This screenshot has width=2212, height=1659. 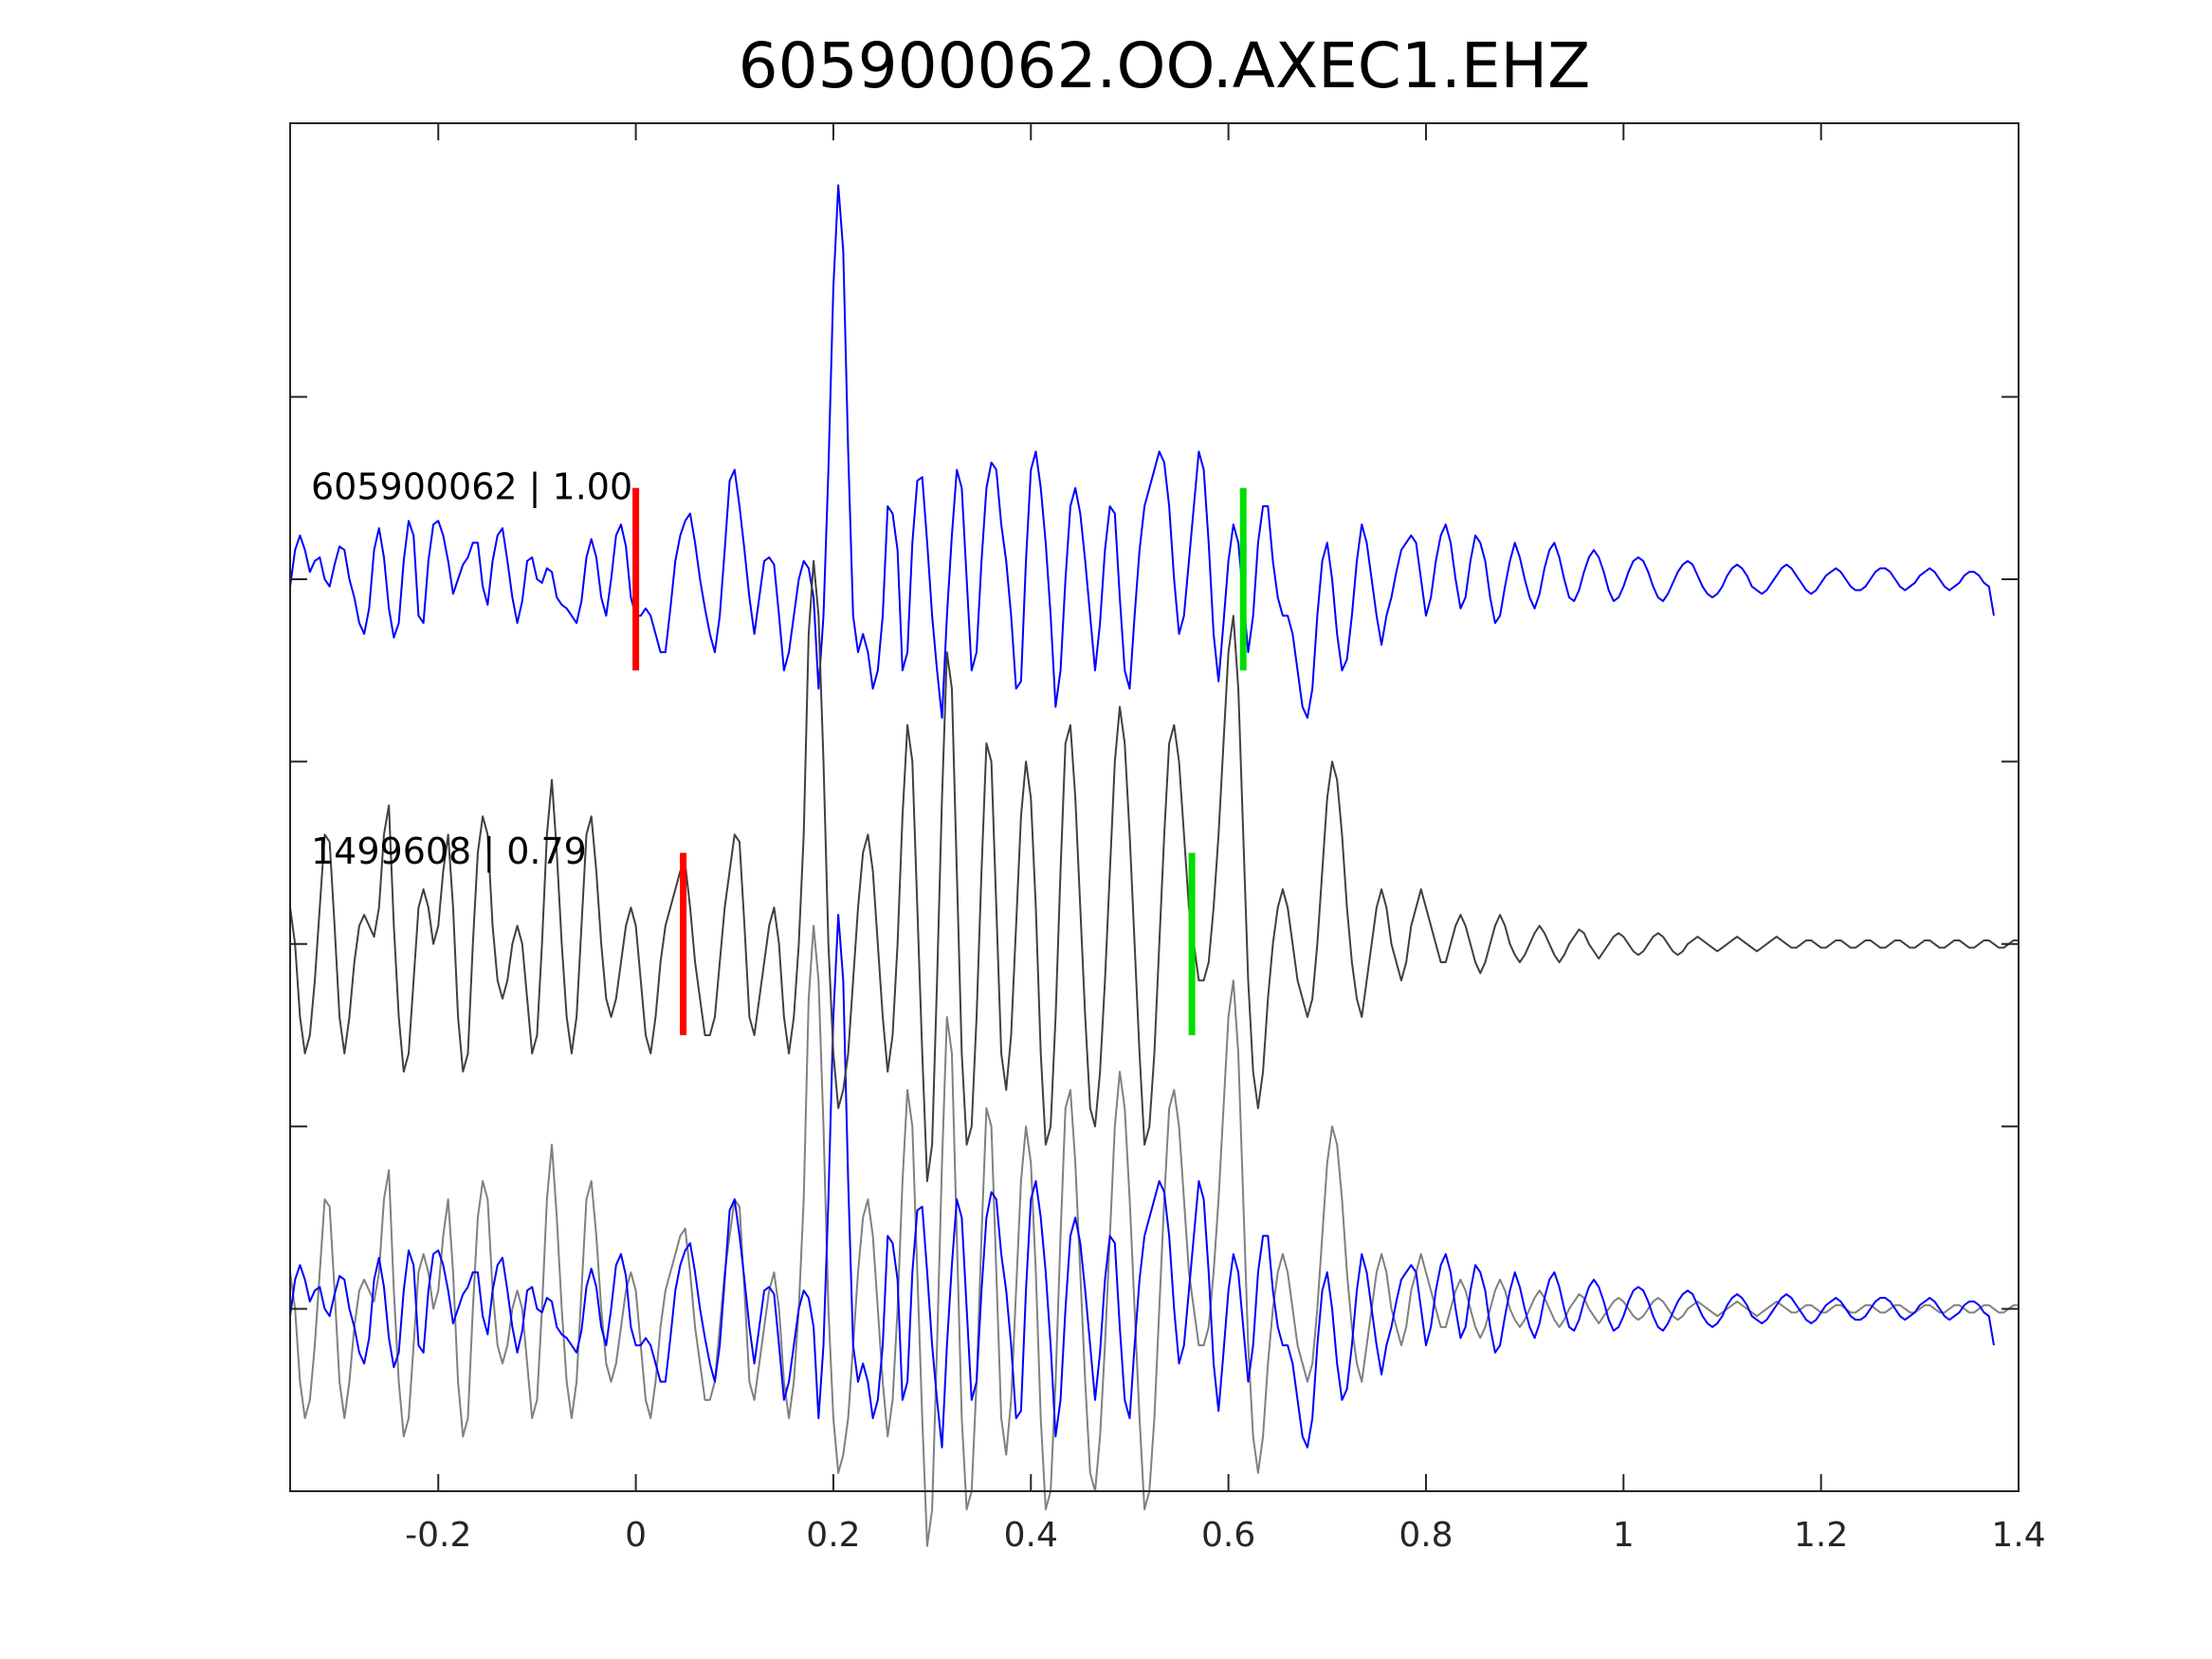 I want to click on x-tick-label: 0, so click(x=636, y=1535).